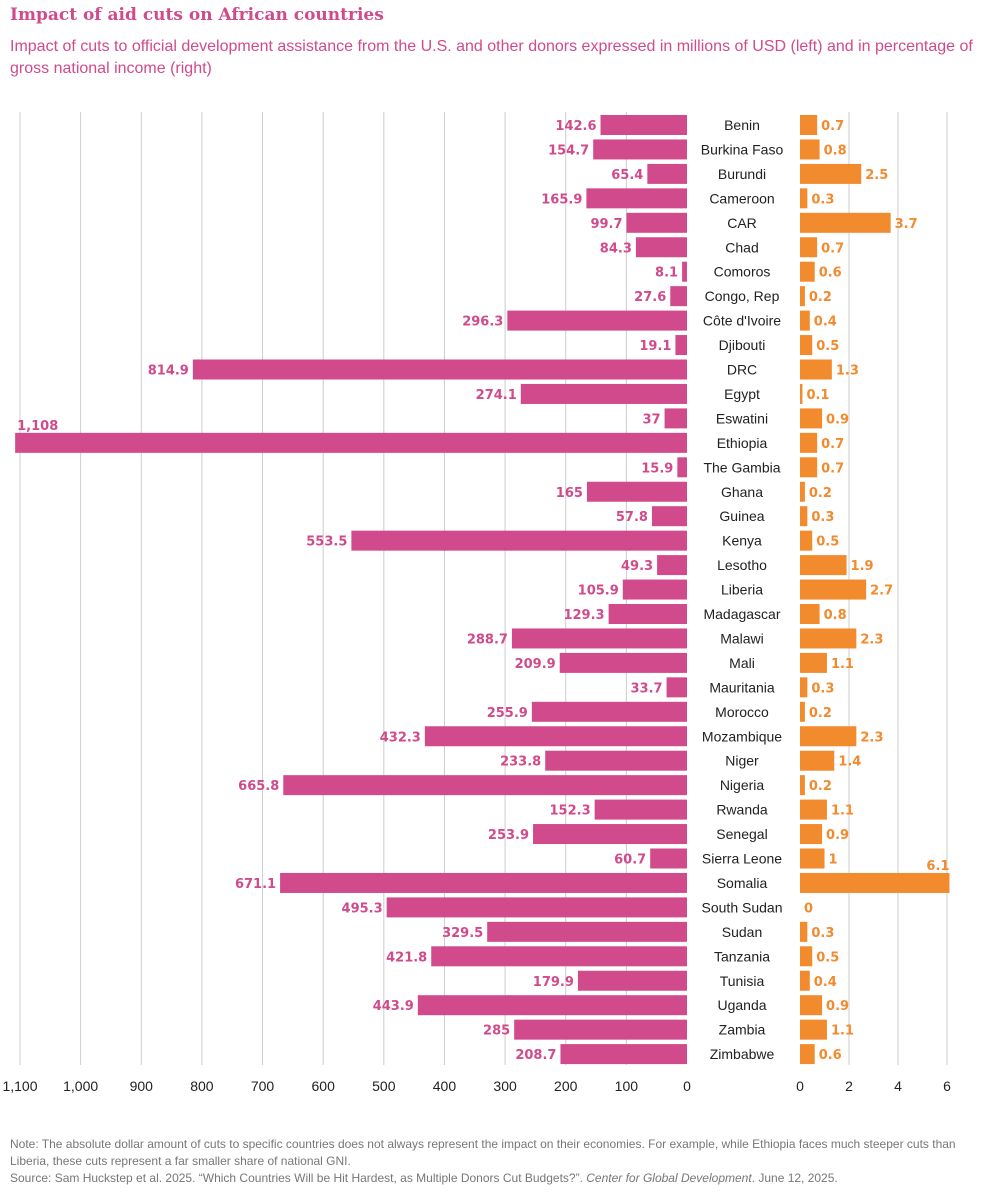 The width and height of the screenshot is (994, 1200). What do you see at coordinates (742, 272) in the screenshot?
I see `country-label: Comoros` at bounding box center [742, 272].